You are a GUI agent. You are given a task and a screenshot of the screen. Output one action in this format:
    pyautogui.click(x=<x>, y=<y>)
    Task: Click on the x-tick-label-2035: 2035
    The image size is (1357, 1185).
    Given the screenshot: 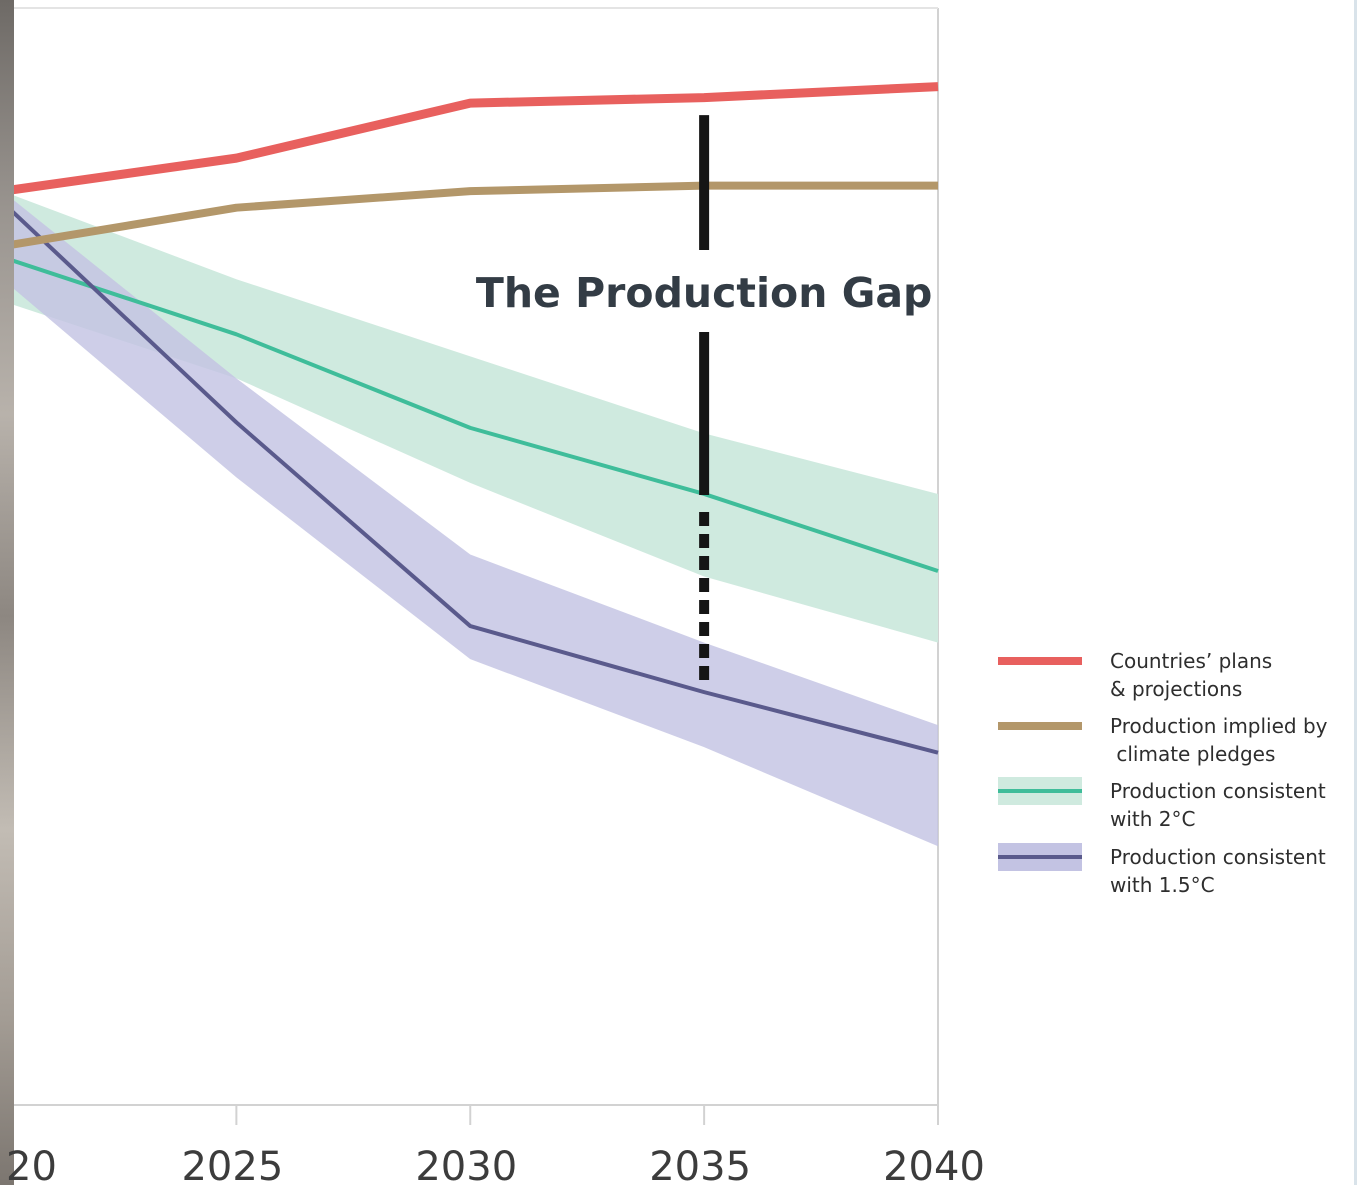 What is the action you would take?
    pyautogui.click(x=700, y=1164)
    